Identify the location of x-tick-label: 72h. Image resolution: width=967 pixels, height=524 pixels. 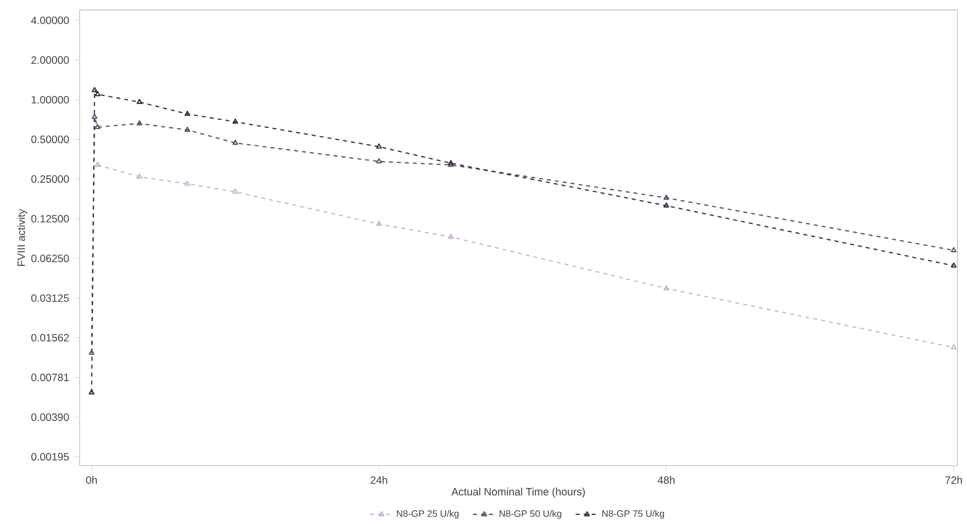
(953, 480).